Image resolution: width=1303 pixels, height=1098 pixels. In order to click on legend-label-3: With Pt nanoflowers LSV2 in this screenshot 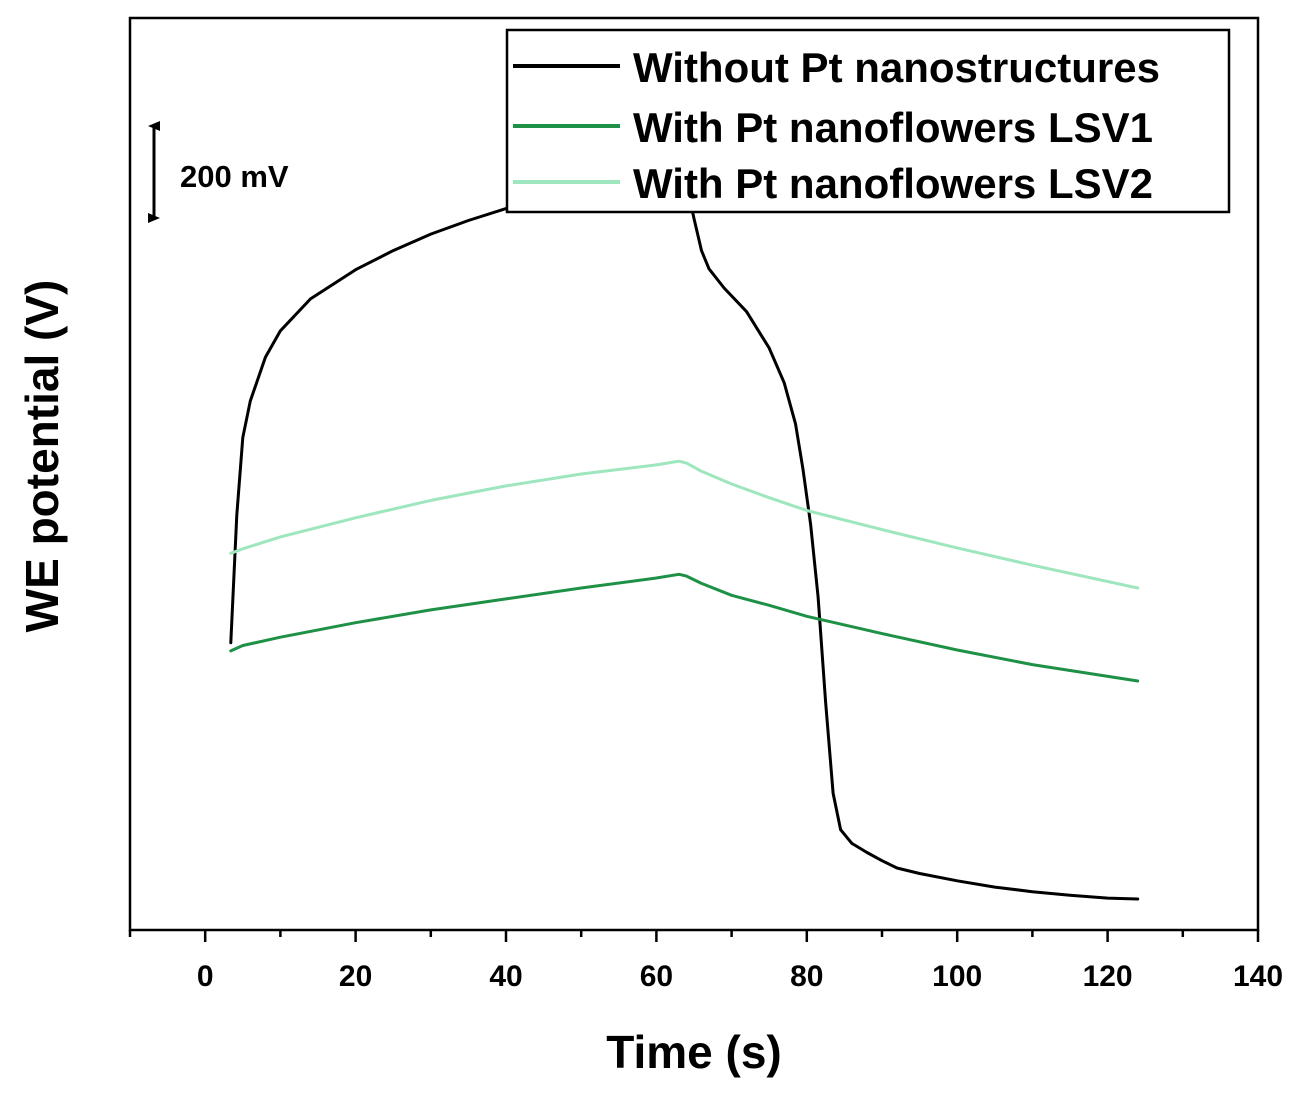, I will do `click(893, 183)`.